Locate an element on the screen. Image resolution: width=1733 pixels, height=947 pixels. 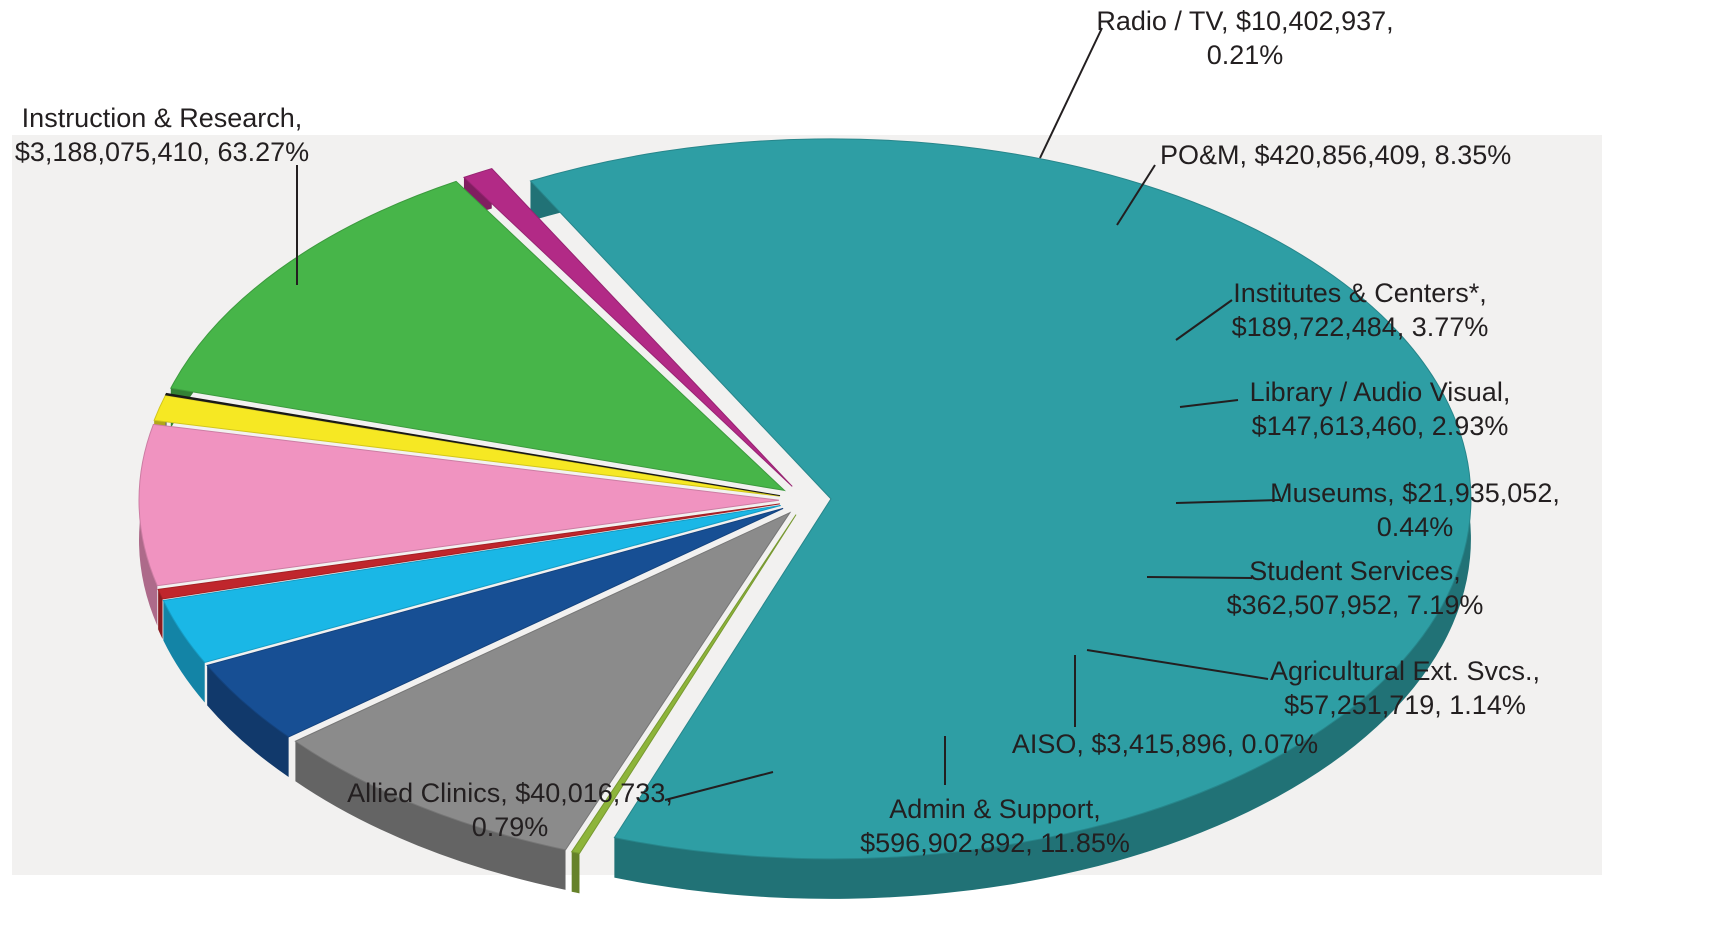
slice-po-m is located at coordinates (543, 681).